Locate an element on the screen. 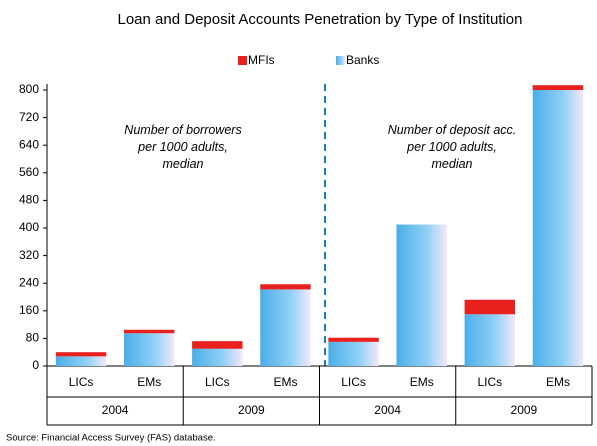  y-tick-label: 720 is located at coordinates (29, 117).